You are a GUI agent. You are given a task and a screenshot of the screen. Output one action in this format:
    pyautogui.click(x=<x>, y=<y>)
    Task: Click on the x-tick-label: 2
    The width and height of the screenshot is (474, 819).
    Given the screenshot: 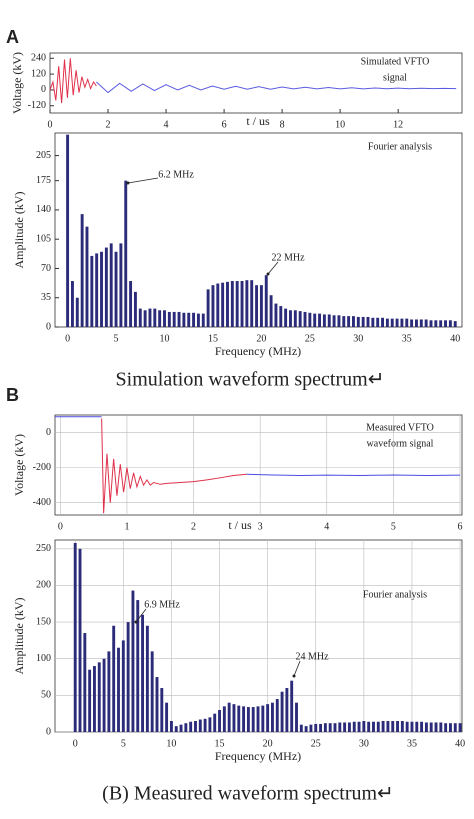 What is the action you would take?
    pyautogui.click(x=193, y=526)
    